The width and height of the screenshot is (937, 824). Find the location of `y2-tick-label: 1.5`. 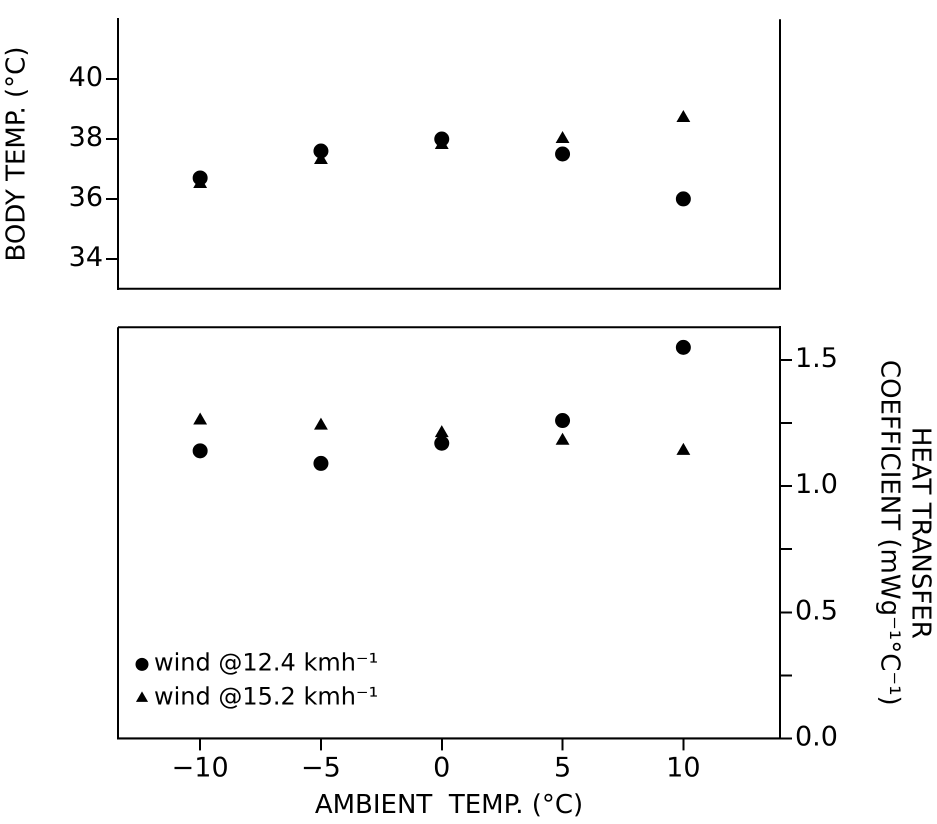

y2-tick-label: 1.5 is located at coordinates (816, 358).